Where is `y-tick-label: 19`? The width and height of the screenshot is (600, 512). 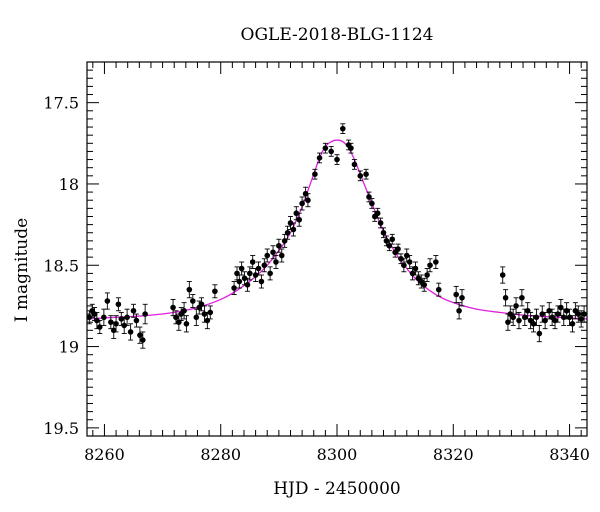 y-tick-label: 19 is located at coordinates (69, 347).